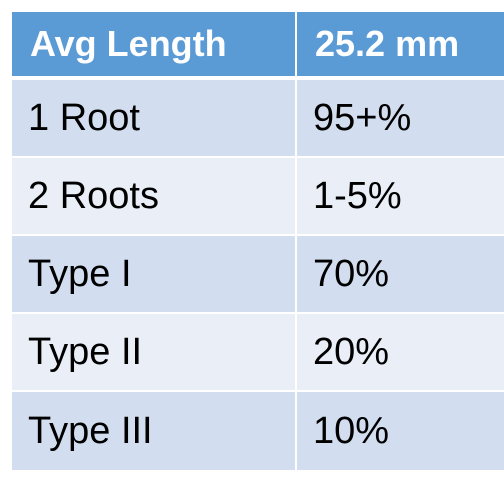 This screenshot has width=504, height=480. I want to click on header-cell-avg-length: Avg Length, so click(154, 46).